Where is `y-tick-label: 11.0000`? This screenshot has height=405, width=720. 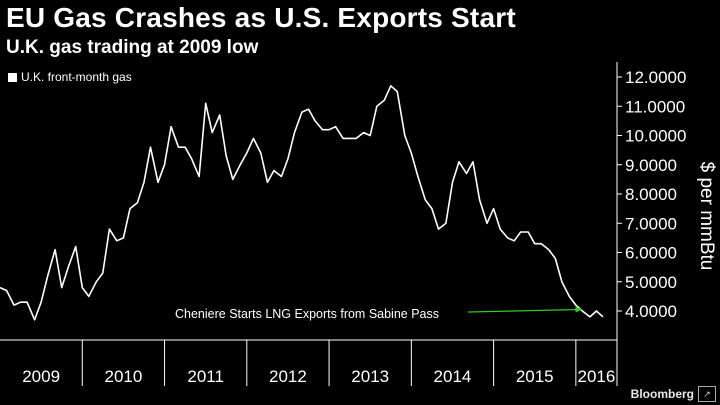
y-tick-label: 11.0000 is located at coordinates (655, 106).